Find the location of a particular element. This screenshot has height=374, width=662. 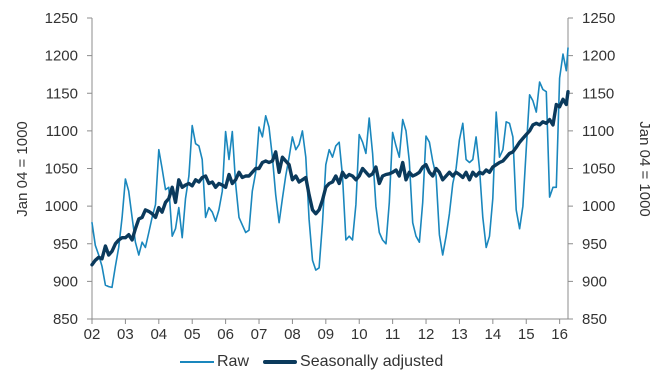

legend-item-seasonally-adjusted: Seasonally adjusted is located at coordinates (353, 362).